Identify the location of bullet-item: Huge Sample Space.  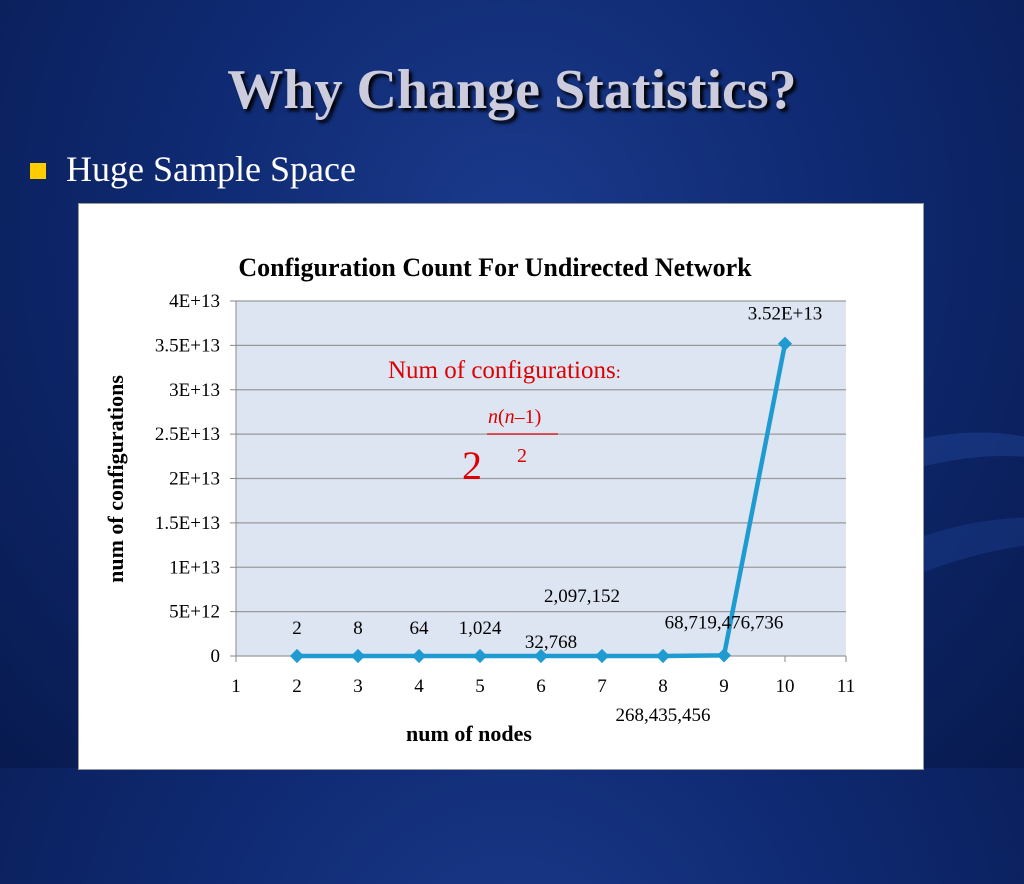
(193, 169).